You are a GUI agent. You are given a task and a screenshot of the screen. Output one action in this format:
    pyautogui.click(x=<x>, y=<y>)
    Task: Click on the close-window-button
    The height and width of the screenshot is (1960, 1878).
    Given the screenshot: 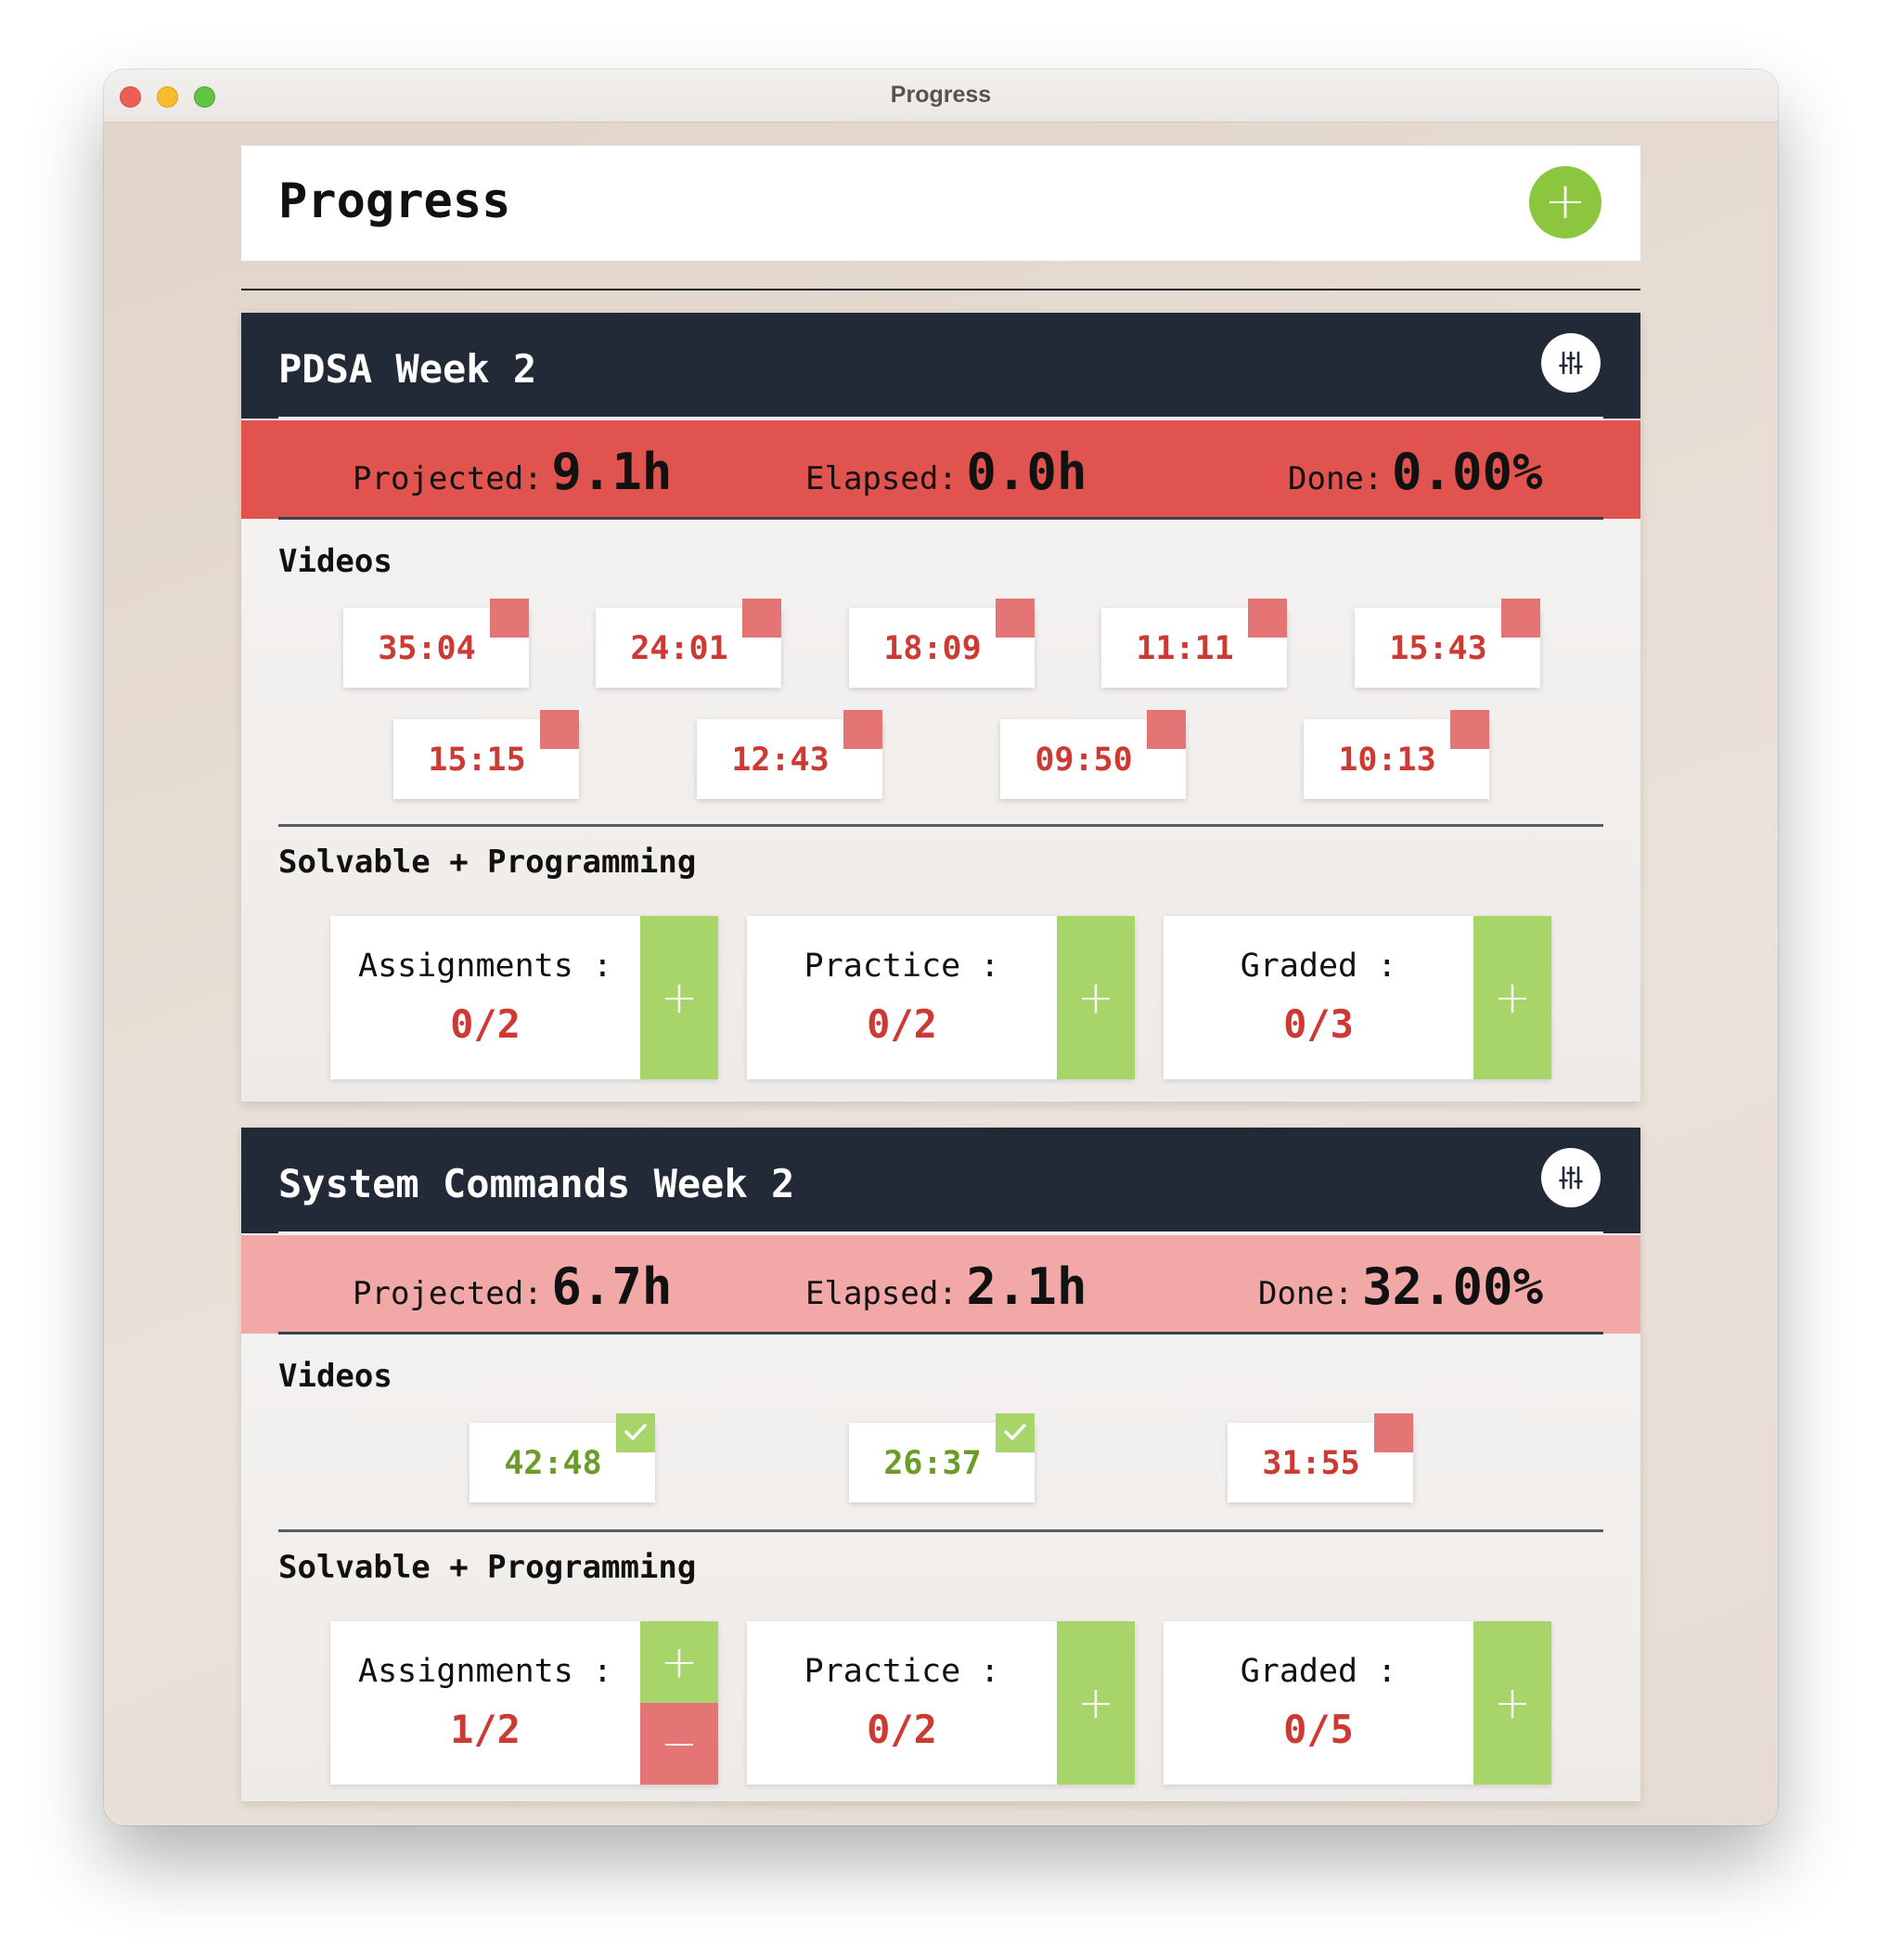 What is the action you would take?
    pyautogui.click(x=130, y=97)
    